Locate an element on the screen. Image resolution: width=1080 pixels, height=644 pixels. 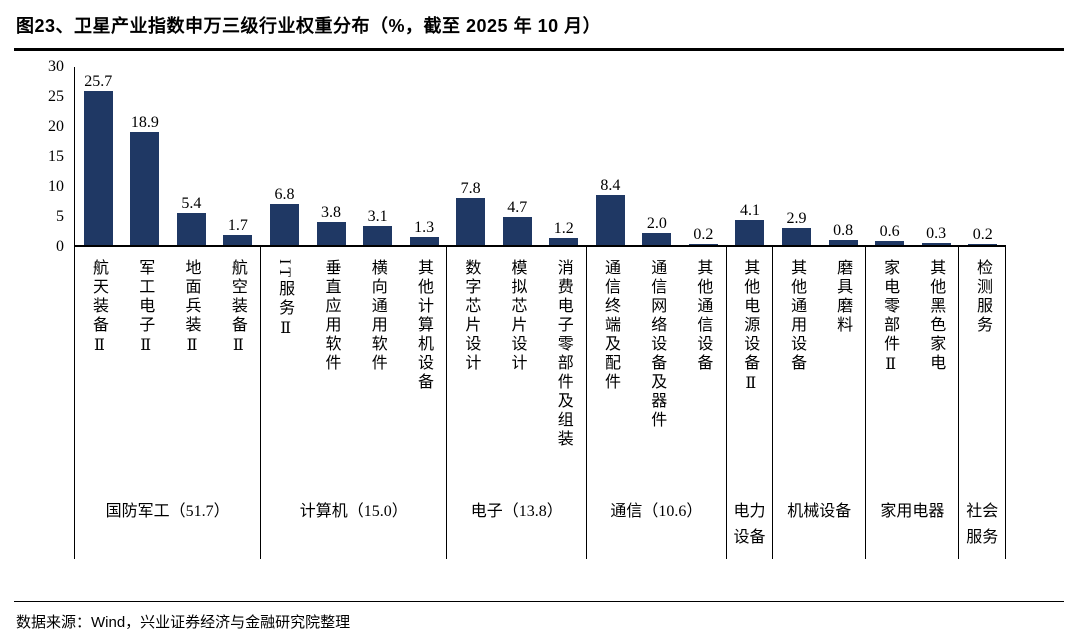
category-label-text: 磨具磨料 is located at coordinates (843, 297).